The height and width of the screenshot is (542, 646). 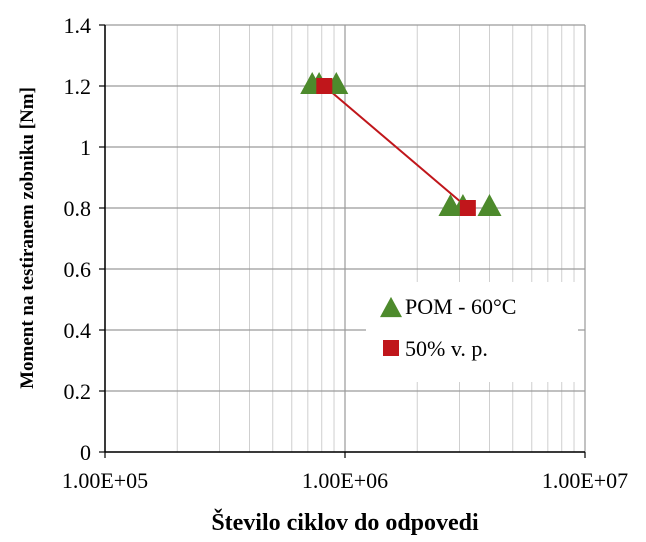 I want to click on legend-items: POM - 60°C 50% v. p., so click(x=448, y=327).